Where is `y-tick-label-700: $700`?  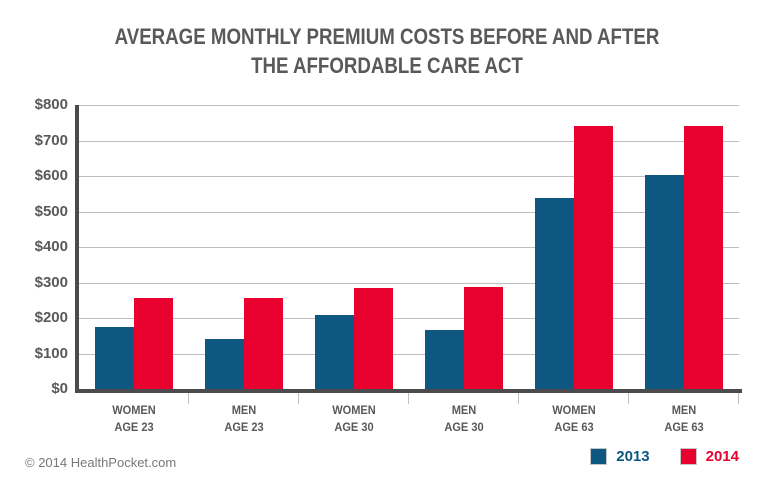
y-tick-label-700: $700 is located at coordinates (51, 140).